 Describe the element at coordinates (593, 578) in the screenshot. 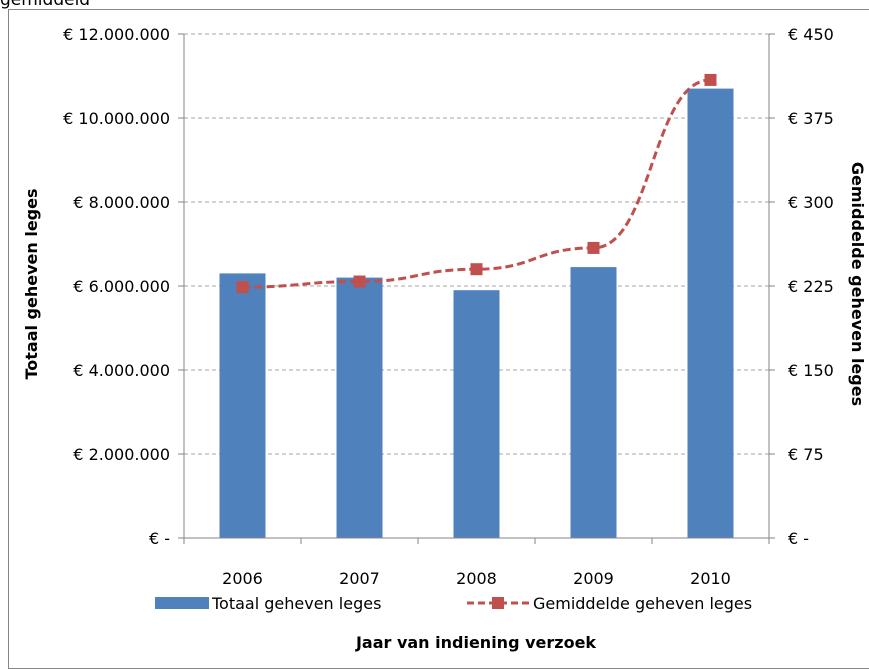

I see `x-tick-label-2009: 2009` at that location.